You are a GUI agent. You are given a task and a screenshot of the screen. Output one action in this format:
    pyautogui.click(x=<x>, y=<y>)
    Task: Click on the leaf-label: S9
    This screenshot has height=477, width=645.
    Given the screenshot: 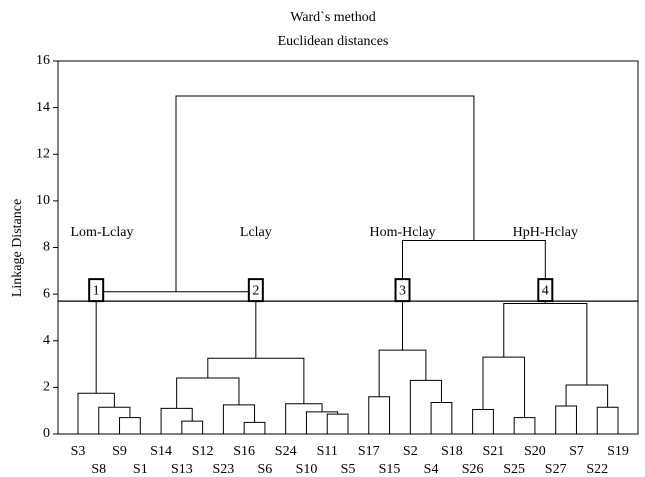 What is the action you would take?
    pyautogui.click(x=119, y=451)
    